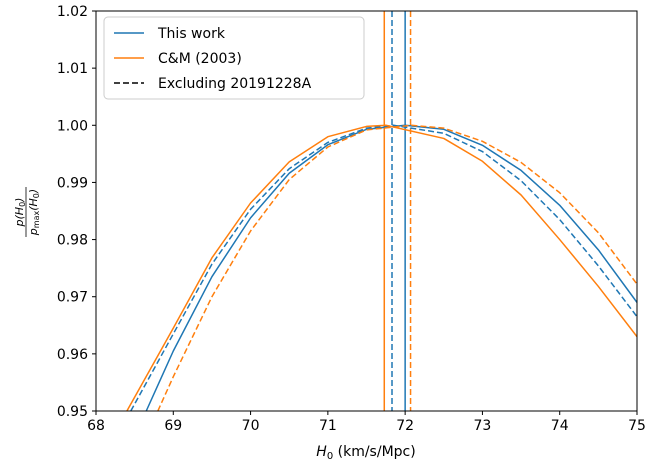 The image size is (662, 462). What do you see at coordinates (76, 212) in the screenshot?
I see `y-axis-ticks: 0.95 0.96 0.97 0.98 0.99 1.00 1.01 1.02` at bounding box center [76, 212].